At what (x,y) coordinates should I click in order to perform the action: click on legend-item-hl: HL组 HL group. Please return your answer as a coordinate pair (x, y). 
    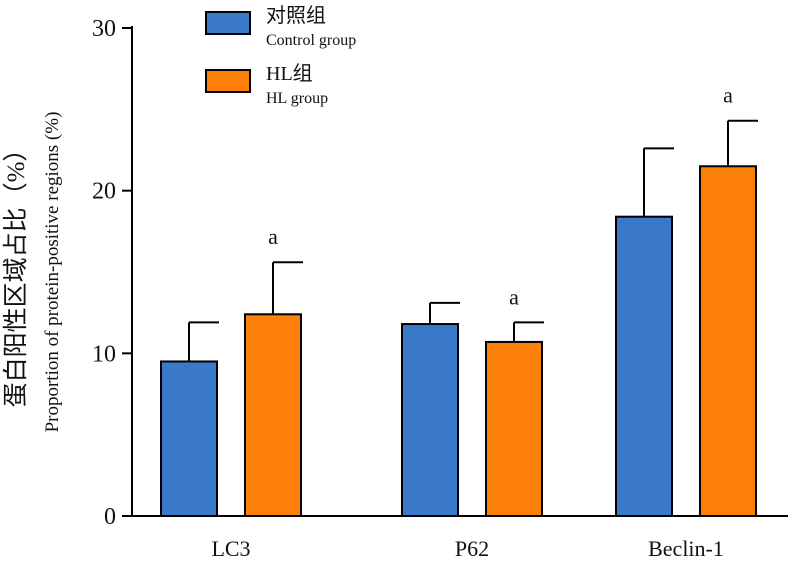
    Looking at the image, I should click on (266, 84).